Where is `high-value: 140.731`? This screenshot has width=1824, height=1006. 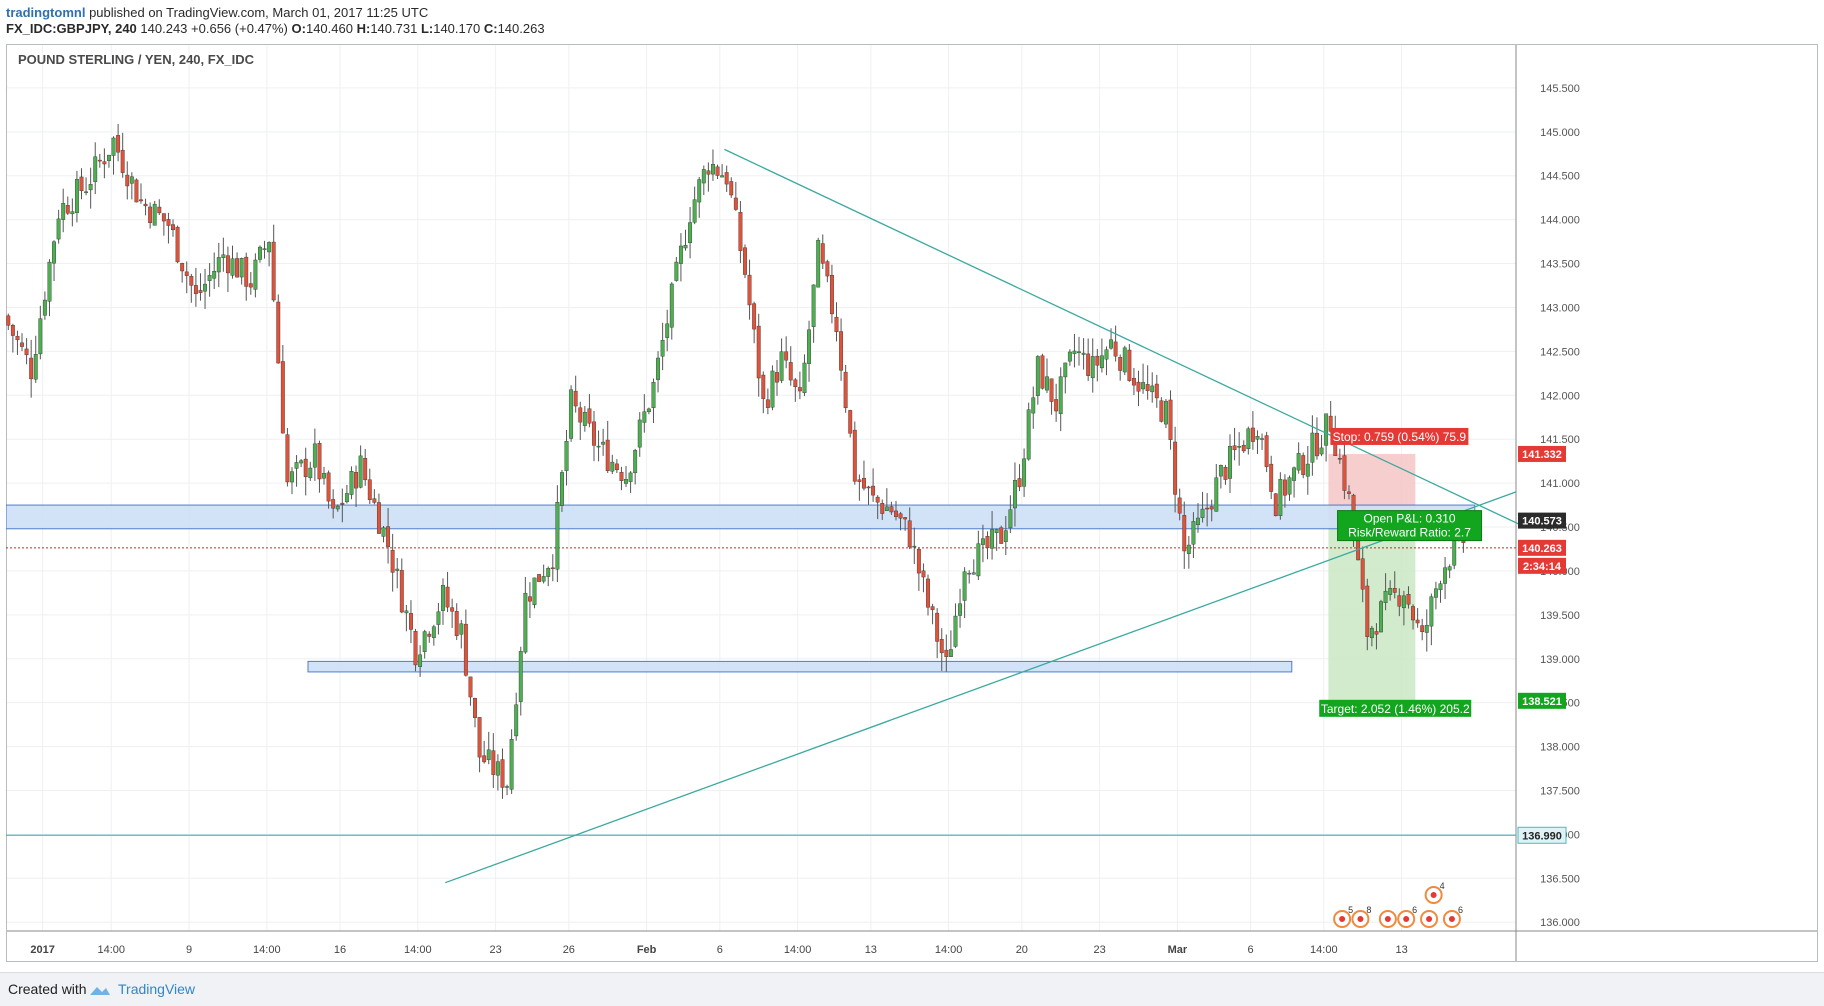
high-value: 140.731 is located at coordinates (394, 28).